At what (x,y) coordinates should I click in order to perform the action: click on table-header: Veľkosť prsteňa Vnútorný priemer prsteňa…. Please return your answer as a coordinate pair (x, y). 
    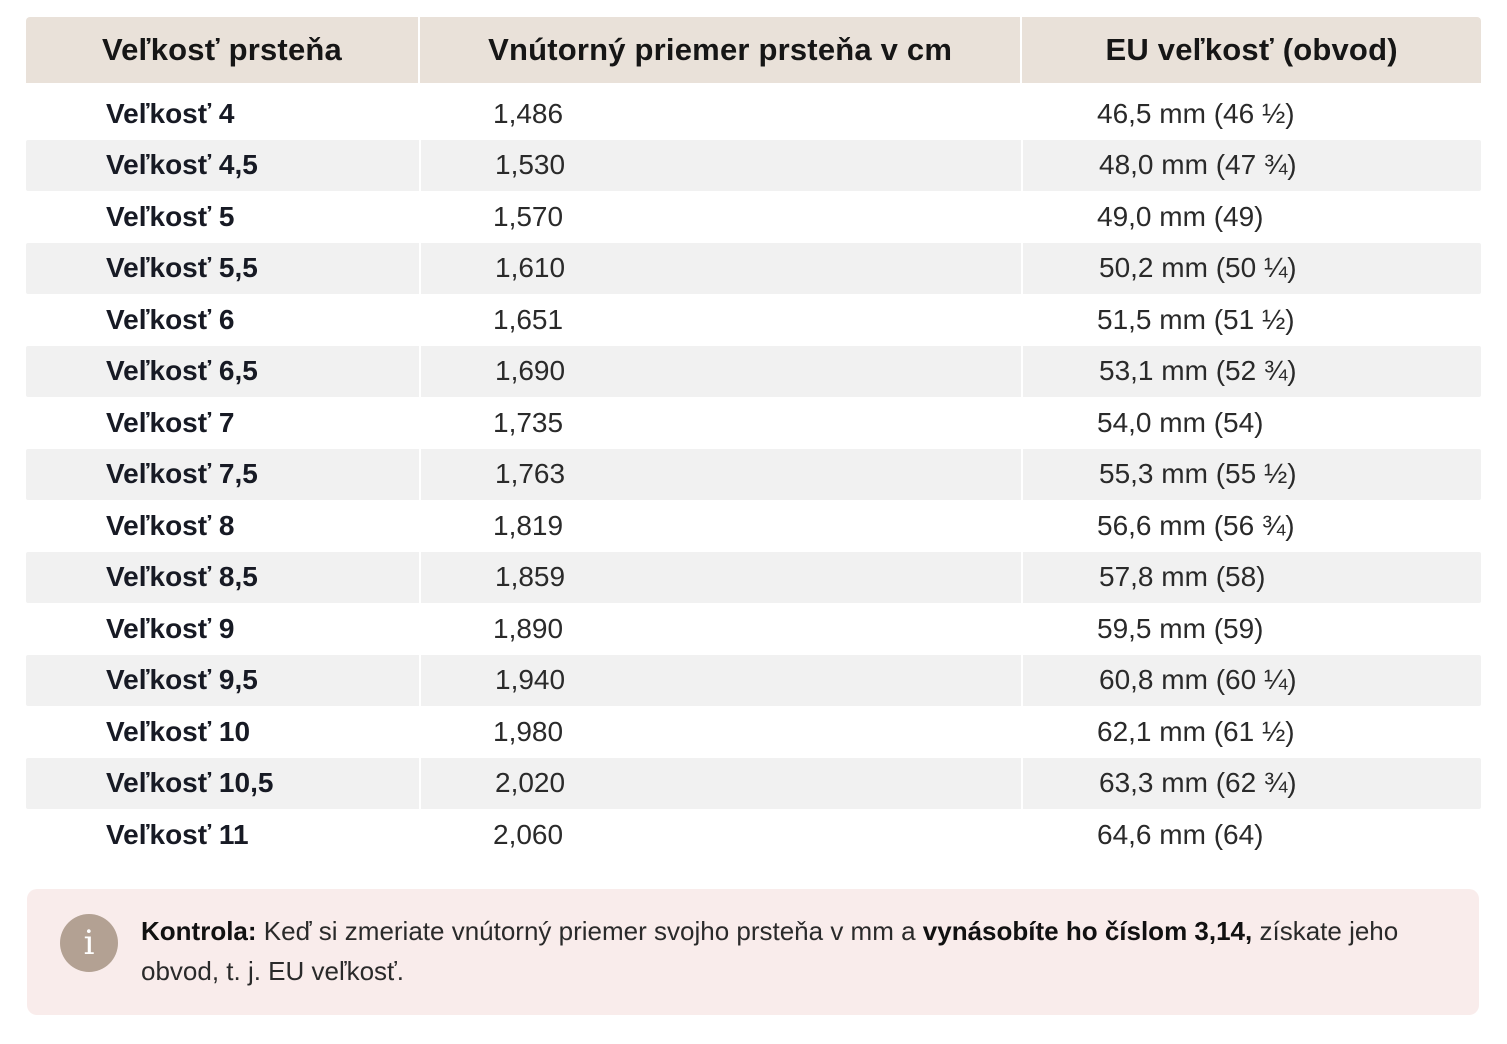
    Looking at the image, I should click on (753, 50).